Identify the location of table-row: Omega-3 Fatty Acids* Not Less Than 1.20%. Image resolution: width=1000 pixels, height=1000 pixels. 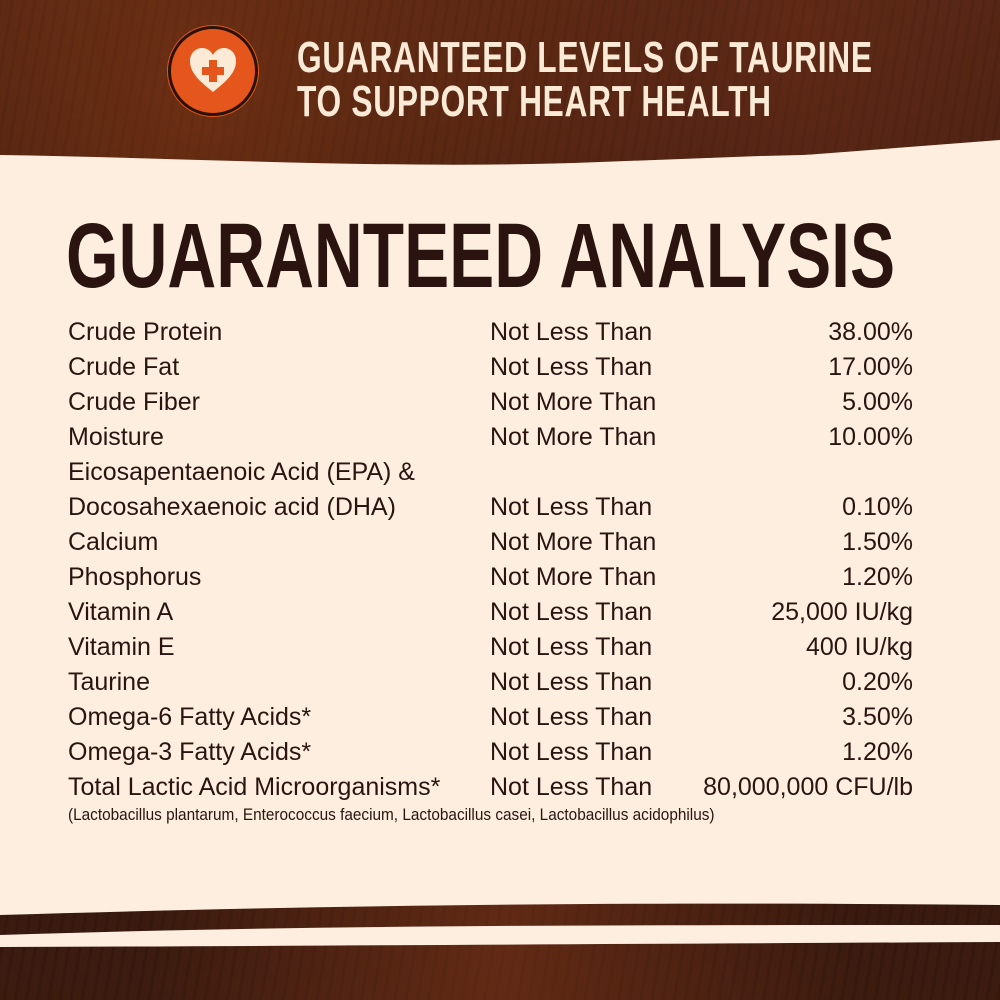
(490, 752).